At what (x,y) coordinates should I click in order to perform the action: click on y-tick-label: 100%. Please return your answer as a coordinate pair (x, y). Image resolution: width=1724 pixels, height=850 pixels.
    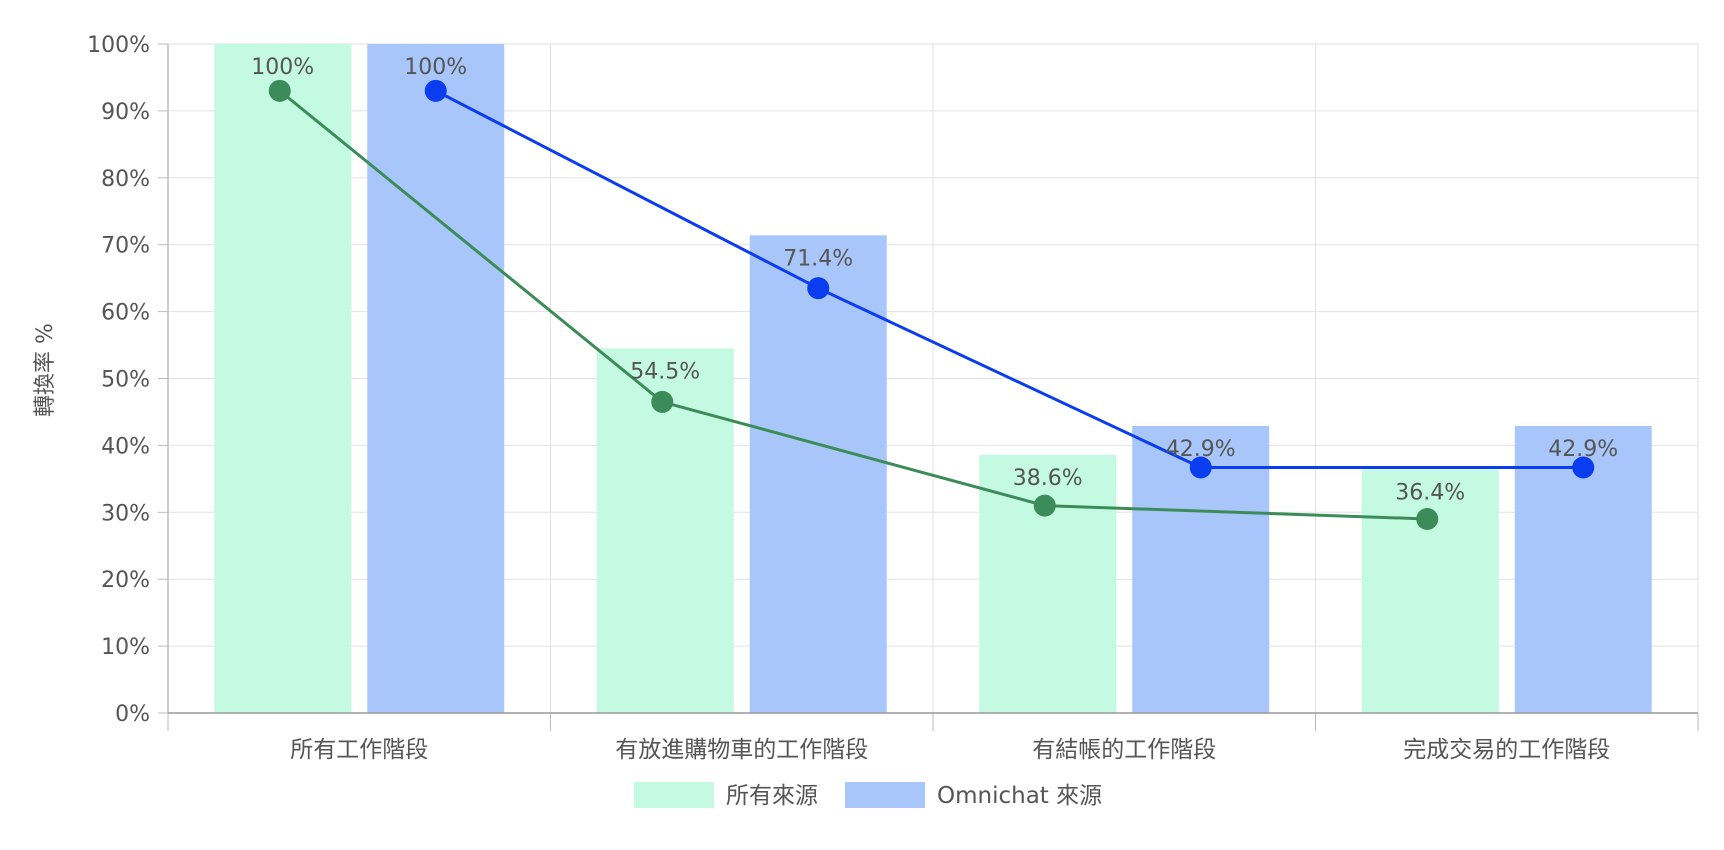
    Looking at the image, I should click on (118, 45).